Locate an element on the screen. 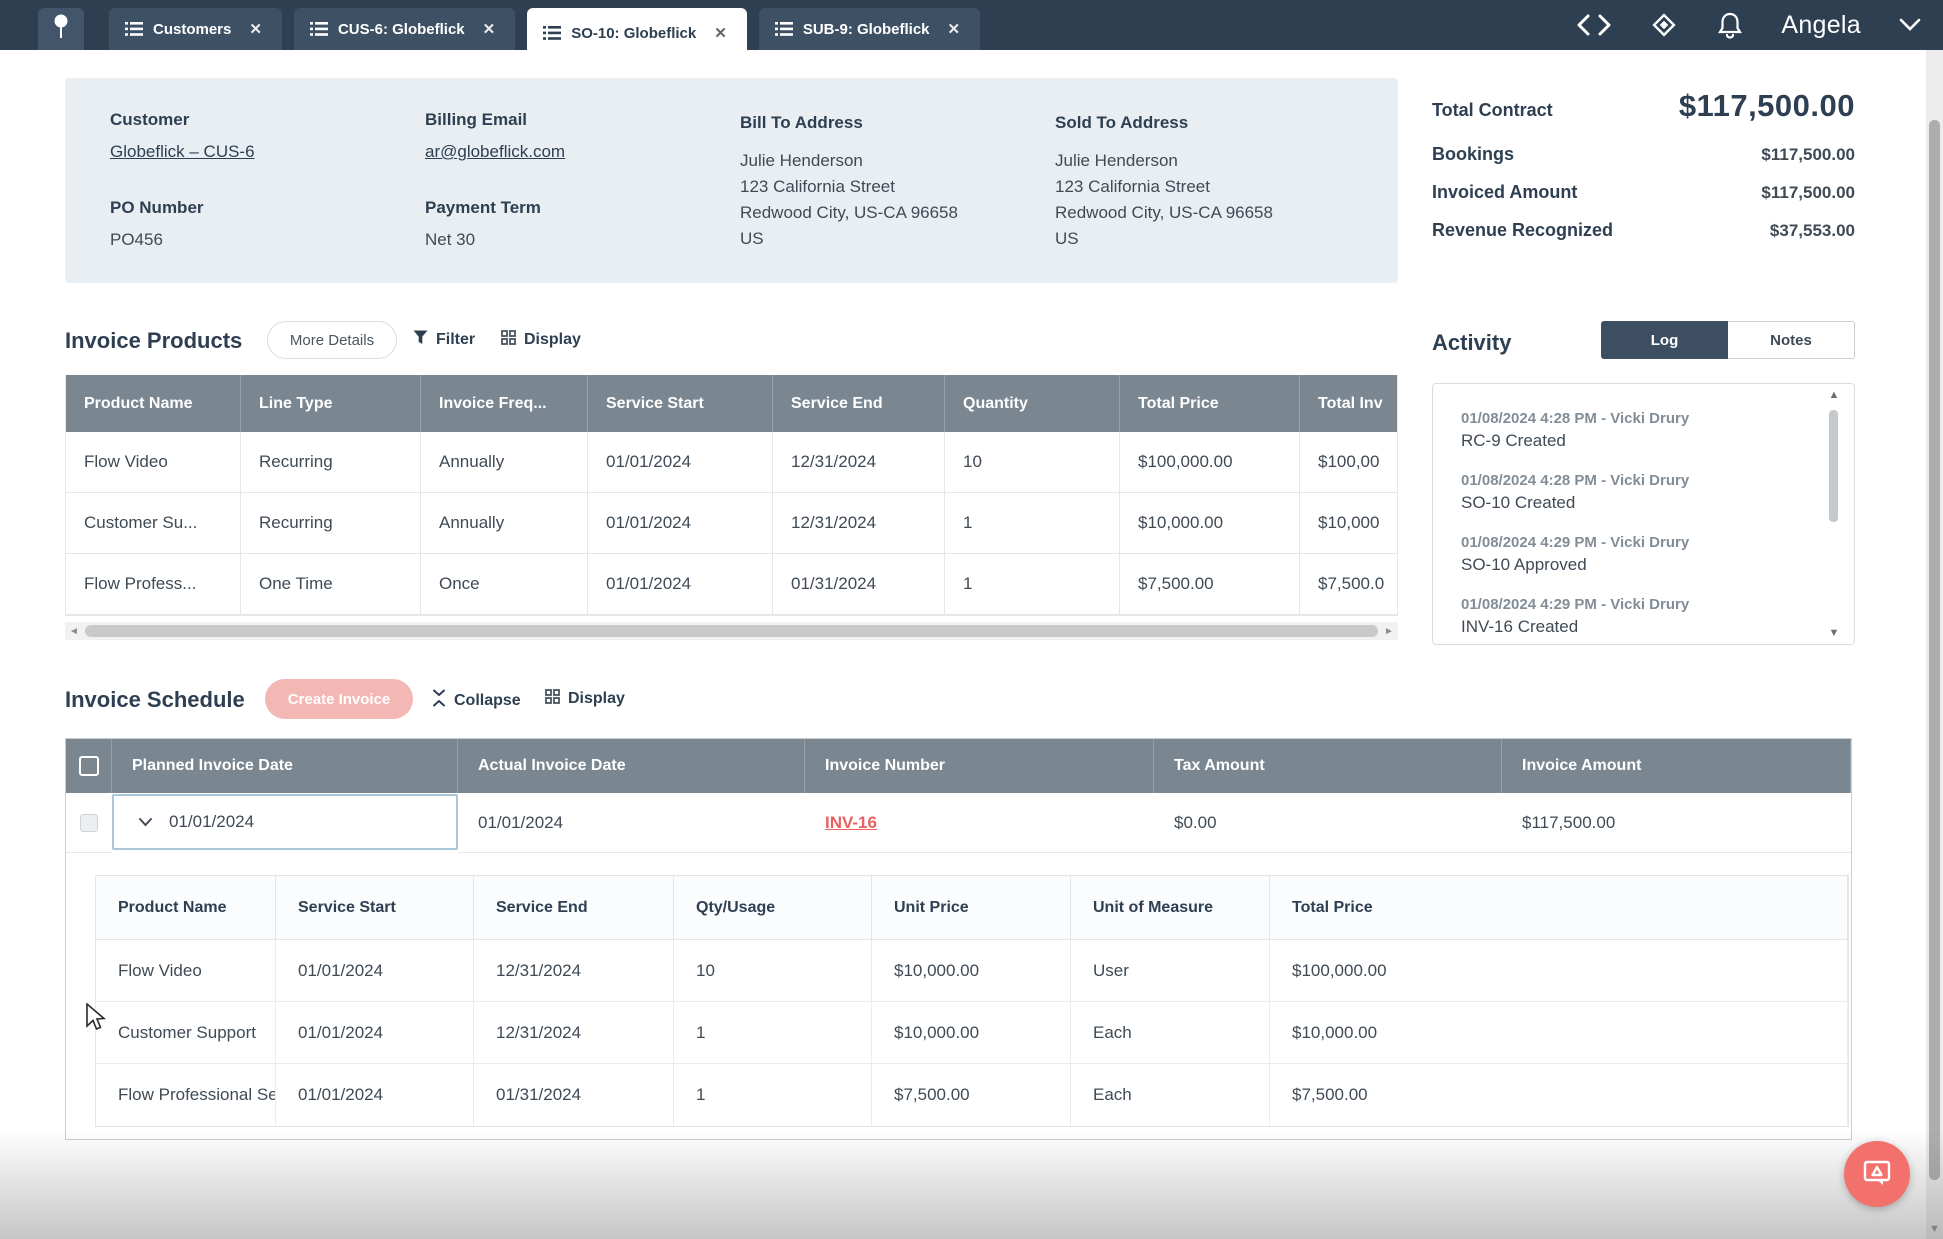  scroll-left-icon: ◄ is located at coordinates (74, 631).